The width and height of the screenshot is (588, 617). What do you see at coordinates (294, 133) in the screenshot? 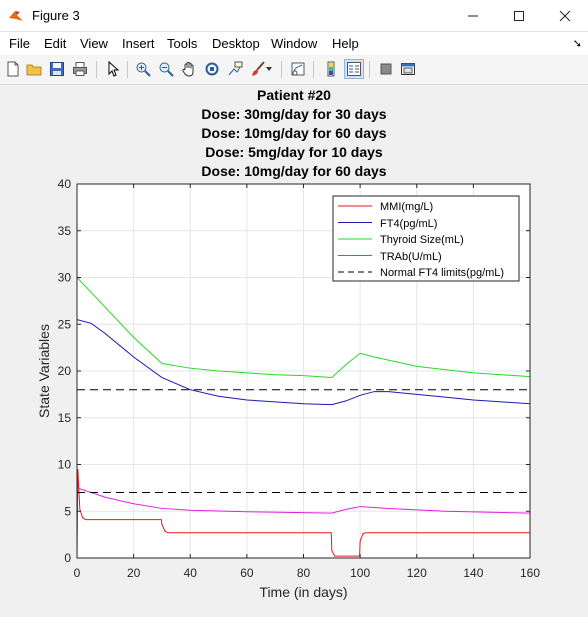
I see `plot-title-line-3: Dose: 10mg/day for 60 days` at bounding box center [294, 133].